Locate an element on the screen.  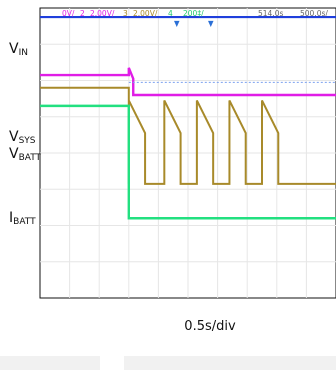
label-vin: VIN is located at coordinates (18, 49).